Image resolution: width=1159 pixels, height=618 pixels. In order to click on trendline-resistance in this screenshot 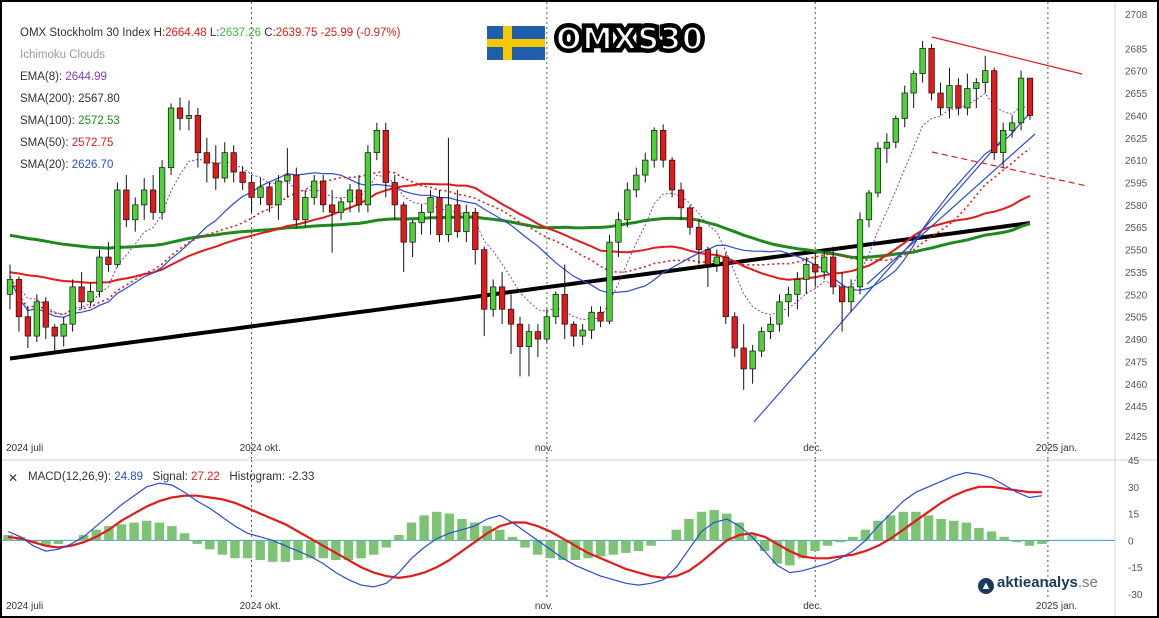, I will do `click(1007, 55)`.